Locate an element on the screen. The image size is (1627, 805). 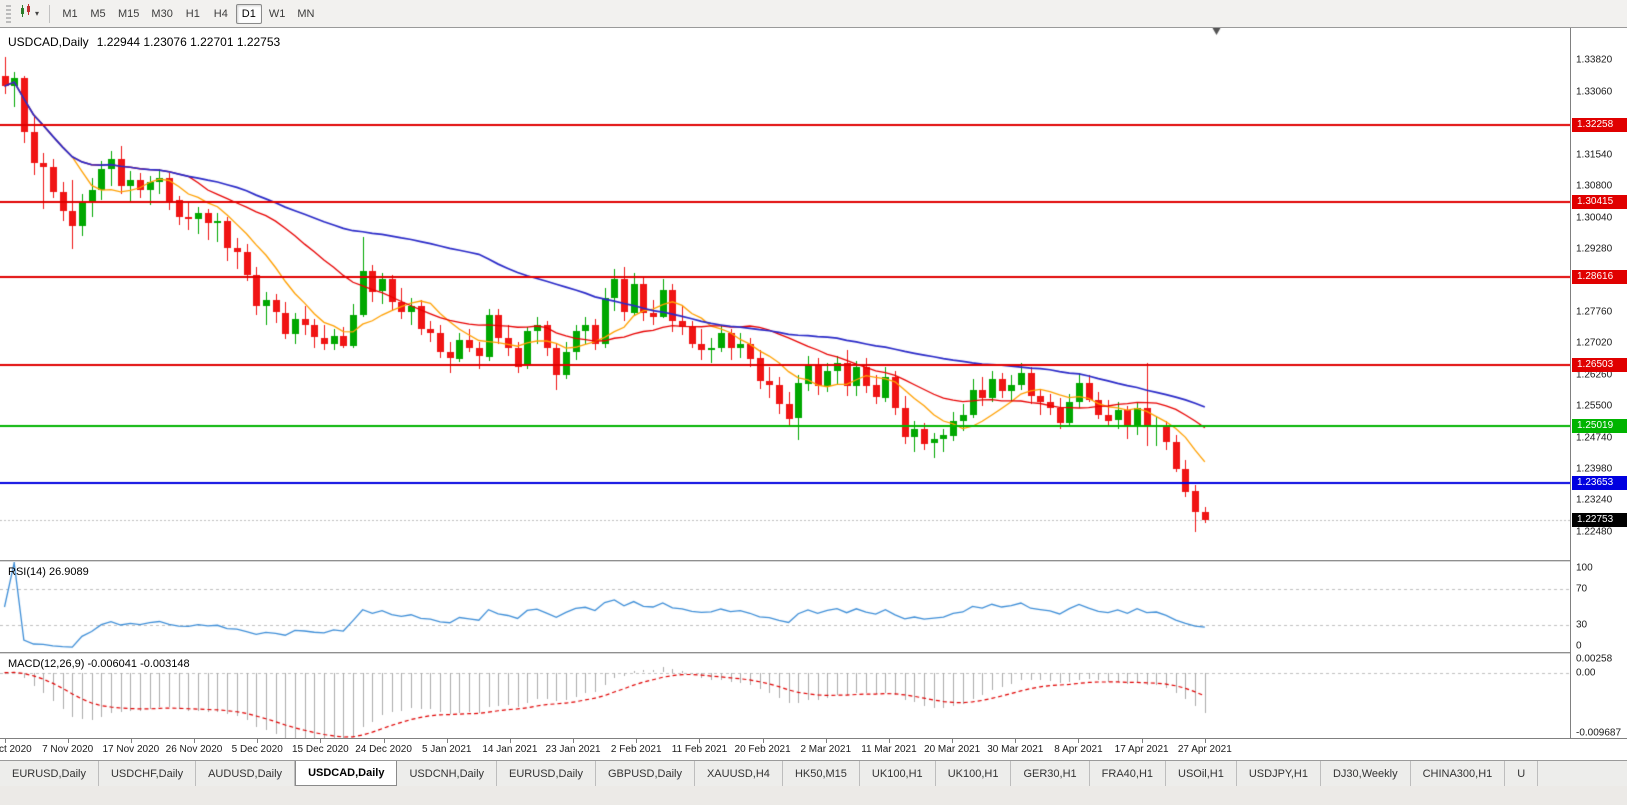
chart-tab-usdcnh-daily: USDCNH,Daily is located at coordinates (447, 773).